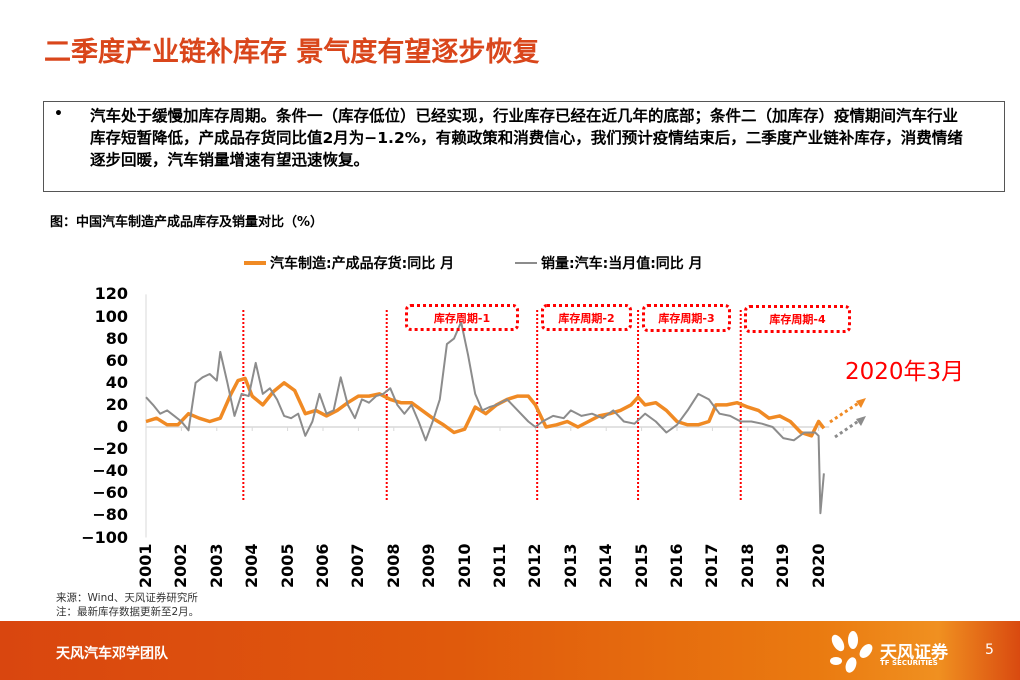 The width and height of the screenshot is (1020, 680). I want to click on note-text: 注：最新库存数据更新至2月。, so click(128, 612).